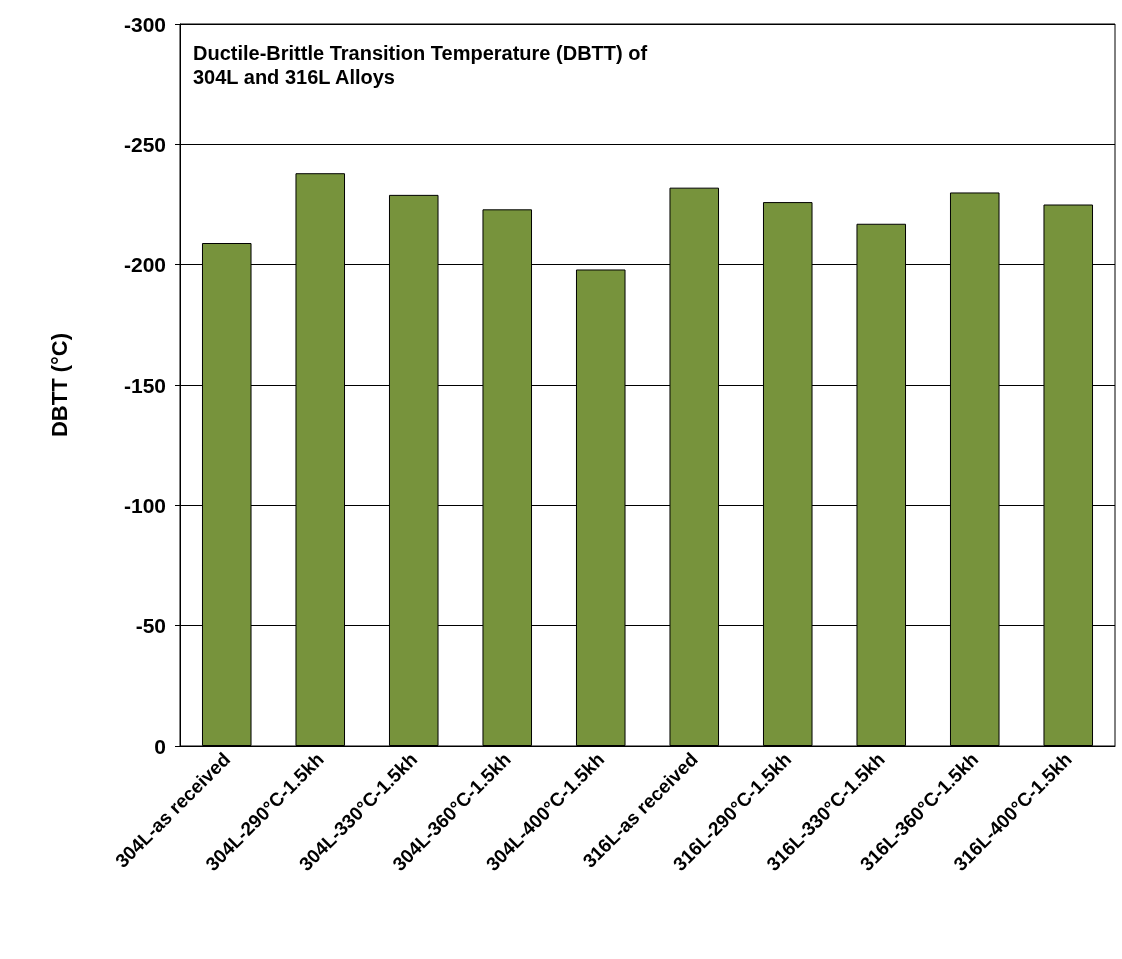 This screenshot has height=959, width=1122. I want to click on y-tick-label: -300, so click(144, 24).